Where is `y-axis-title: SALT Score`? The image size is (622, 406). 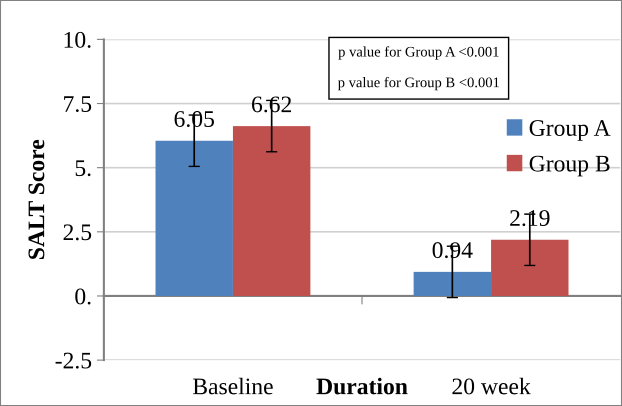 y-axis-title: SALT Score is located at coordinates (36, 199).